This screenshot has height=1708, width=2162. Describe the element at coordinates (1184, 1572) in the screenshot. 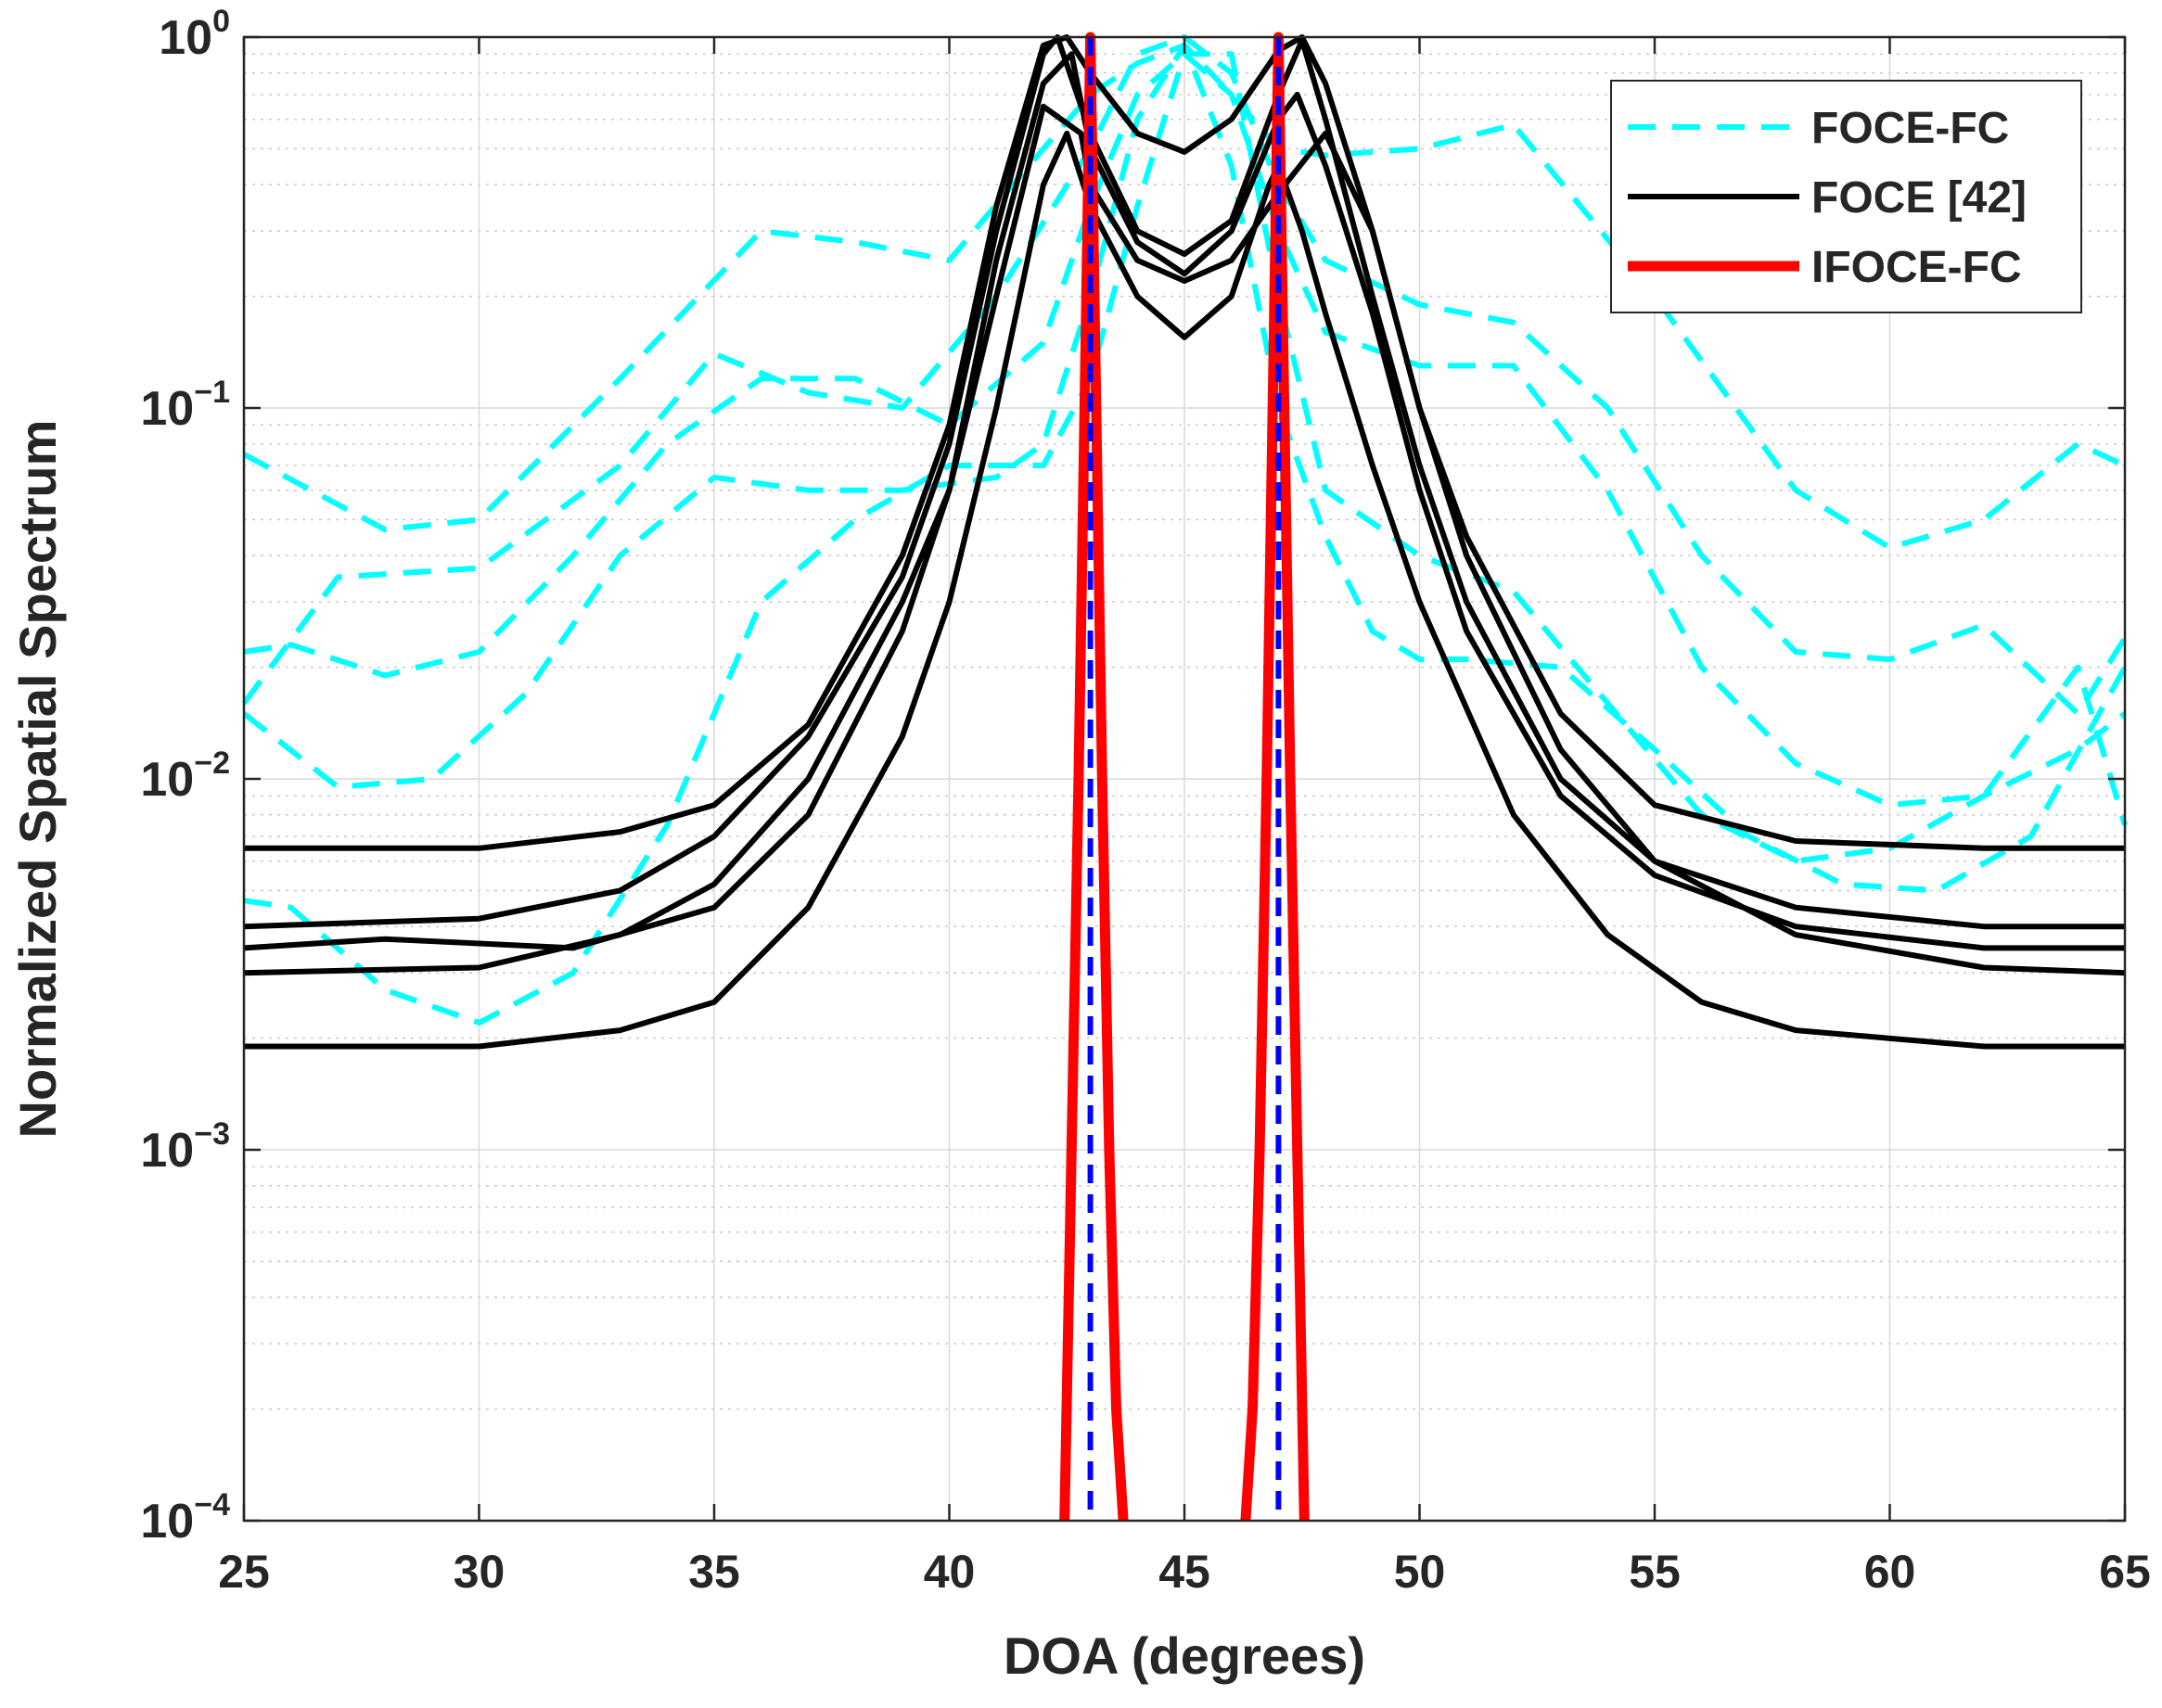

I see `x-tick-label: 45` at that location.